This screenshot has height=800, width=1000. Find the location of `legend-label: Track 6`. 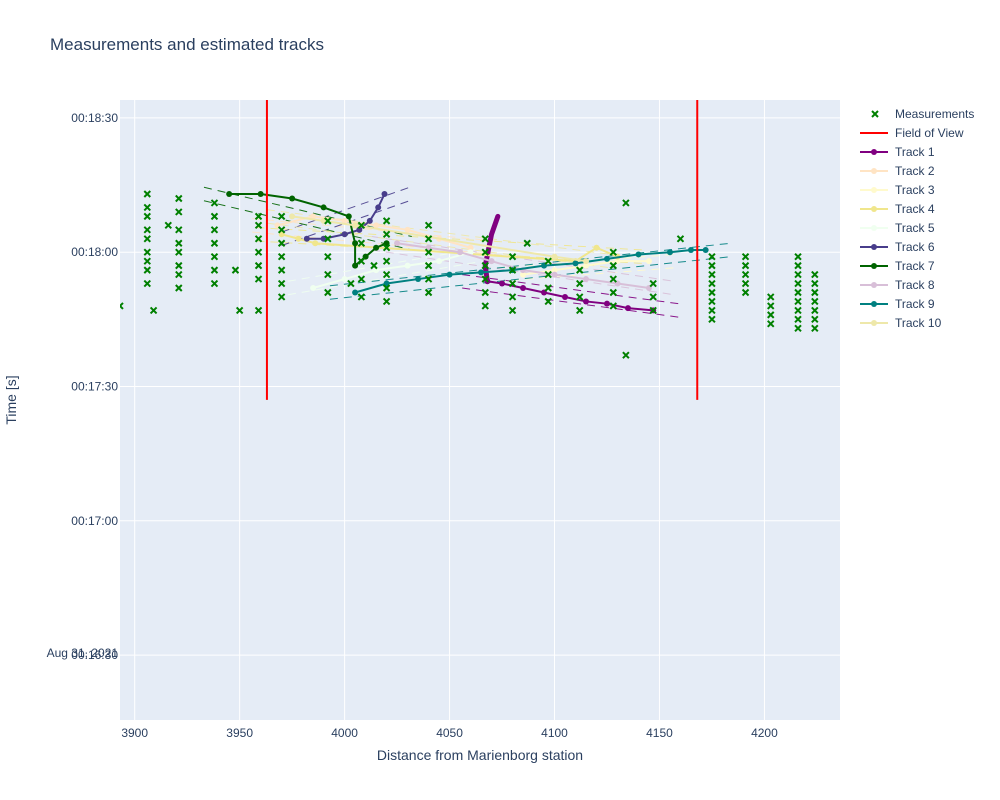

legend-label: Track 6 is located at coordinates (915, 247).